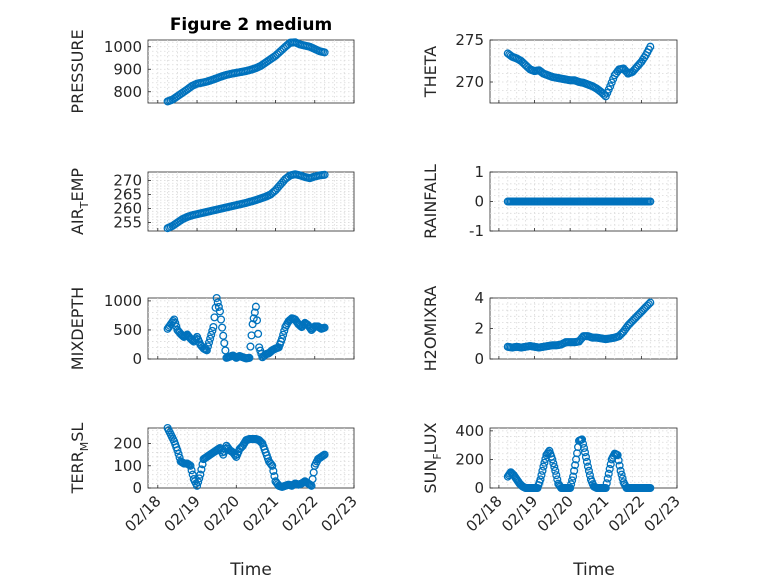 This screenshot has height=583, width=778. Describe the element at coordinates (469, 431) in the screenshot. I see `y-tick-label: 400` at that location.